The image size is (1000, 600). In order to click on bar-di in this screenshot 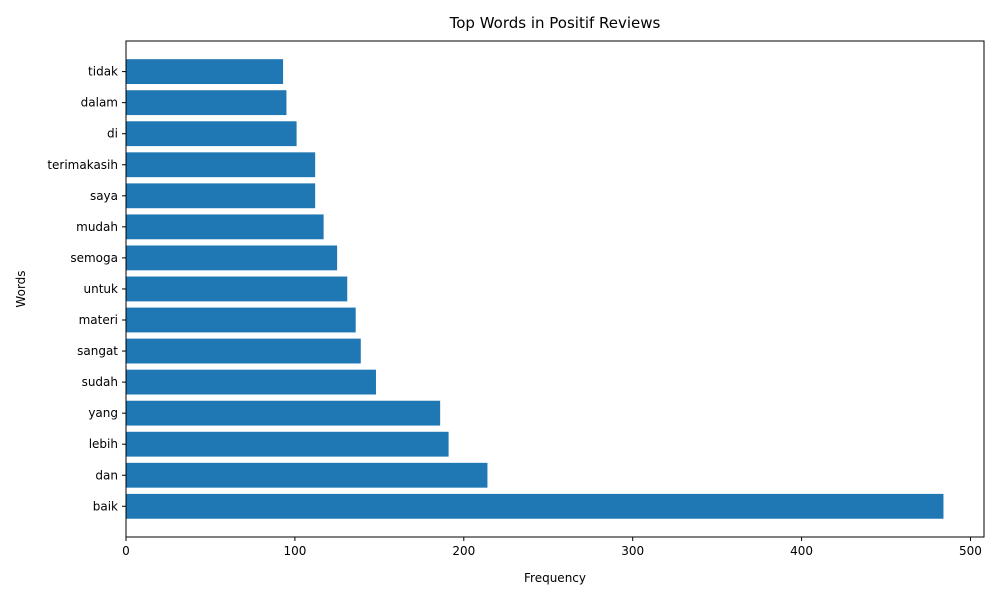, I will do `click(211, 134)`.